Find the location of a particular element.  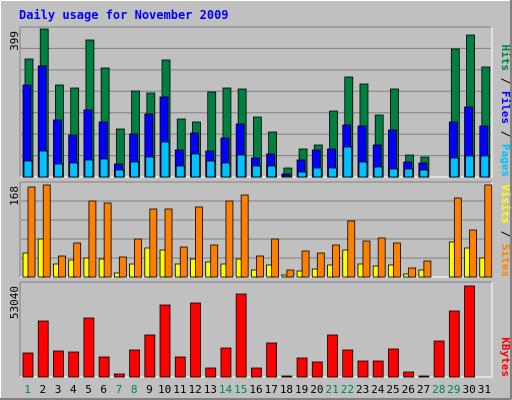

legend-sites: Sites is located at coordinates (505, 260).